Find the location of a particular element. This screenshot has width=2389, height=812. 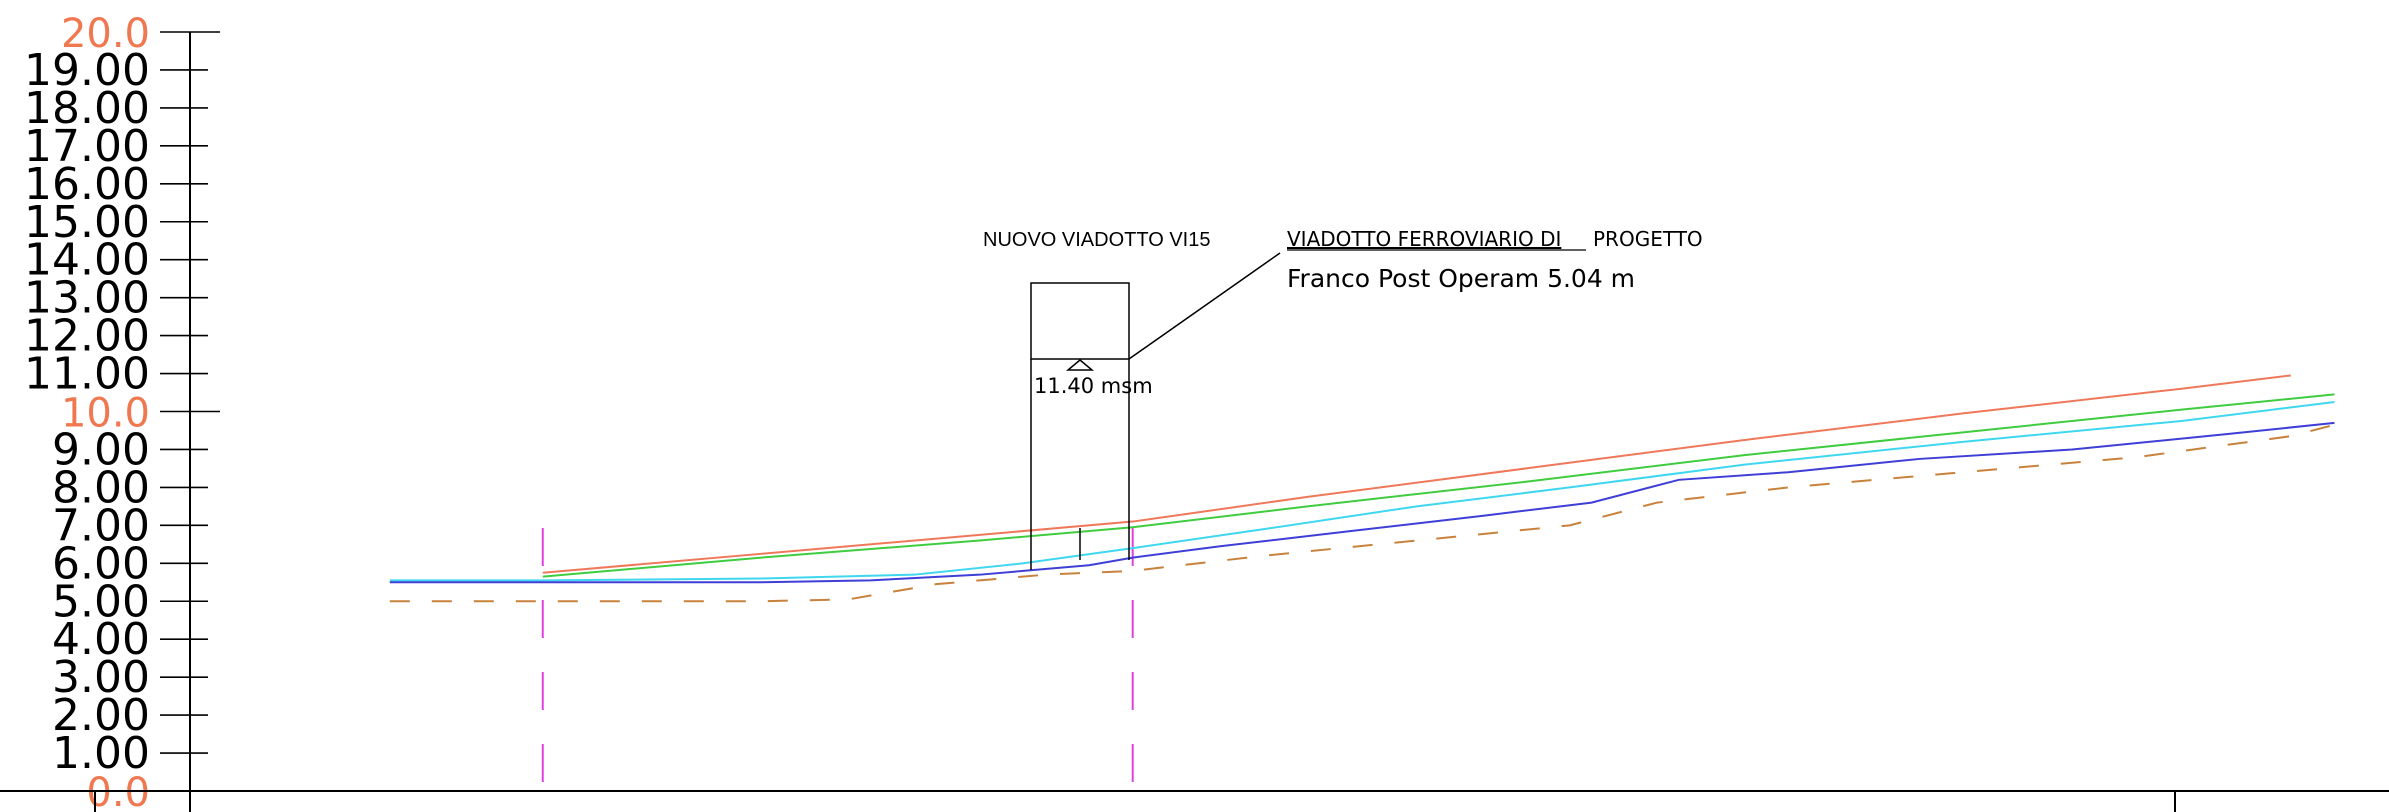

water-level-triangle-icon is located at coordinates (1080, 365).